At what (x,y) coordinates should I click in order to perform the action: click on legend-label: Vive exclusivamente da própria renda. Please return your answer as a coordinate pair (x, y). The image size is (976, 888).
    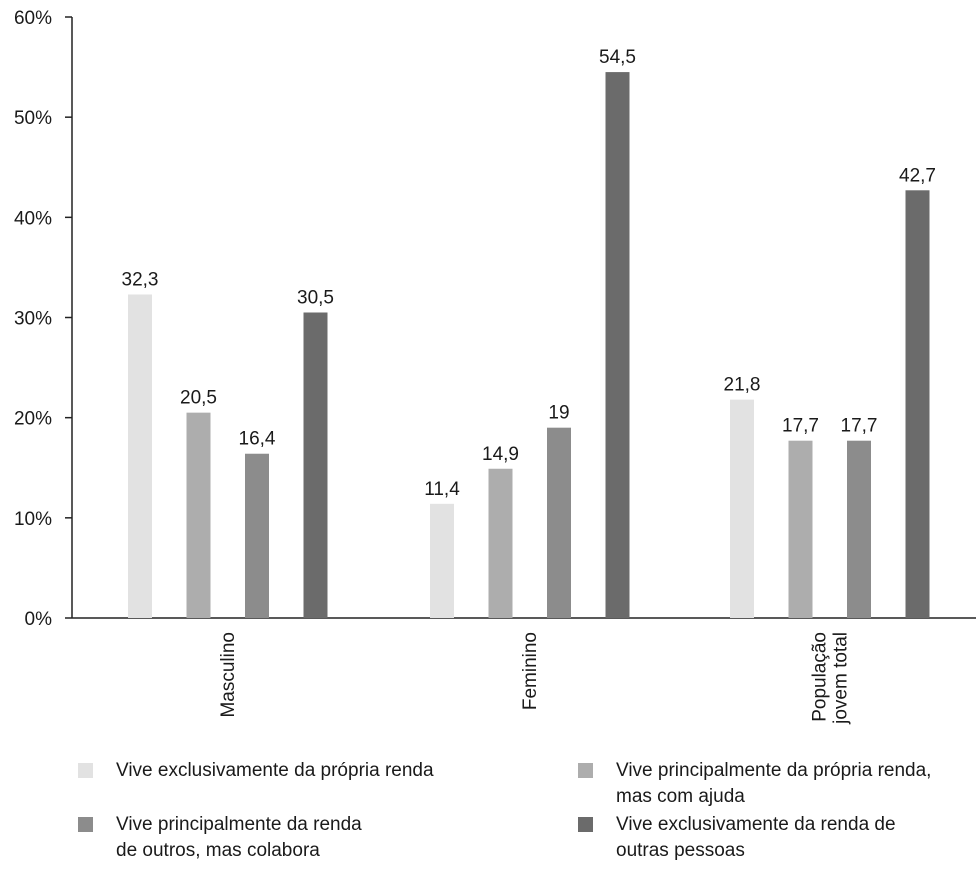
    Looking at the image, I should click on (275, 770).